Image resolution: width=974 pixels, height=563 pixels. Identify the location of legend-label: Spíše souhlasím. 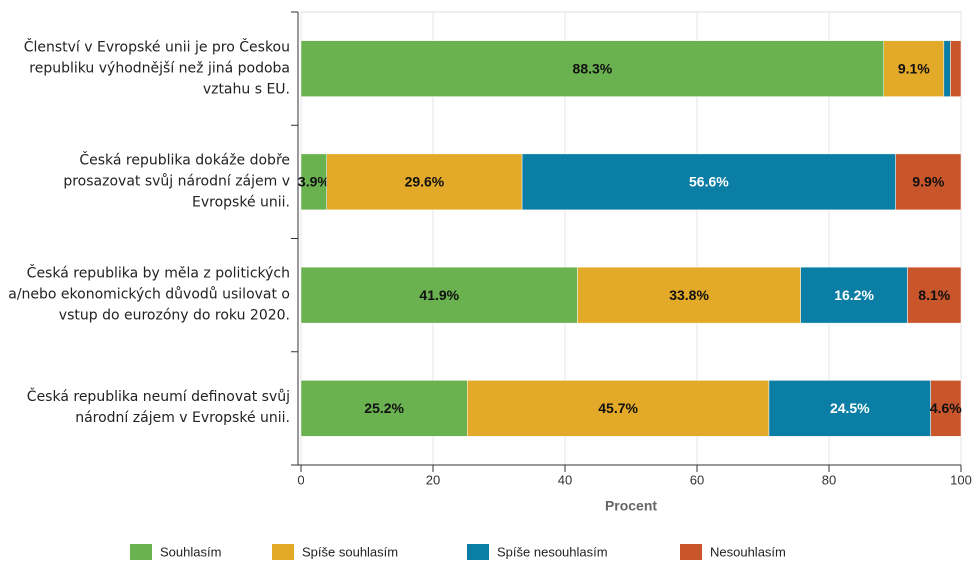
(350, 551).